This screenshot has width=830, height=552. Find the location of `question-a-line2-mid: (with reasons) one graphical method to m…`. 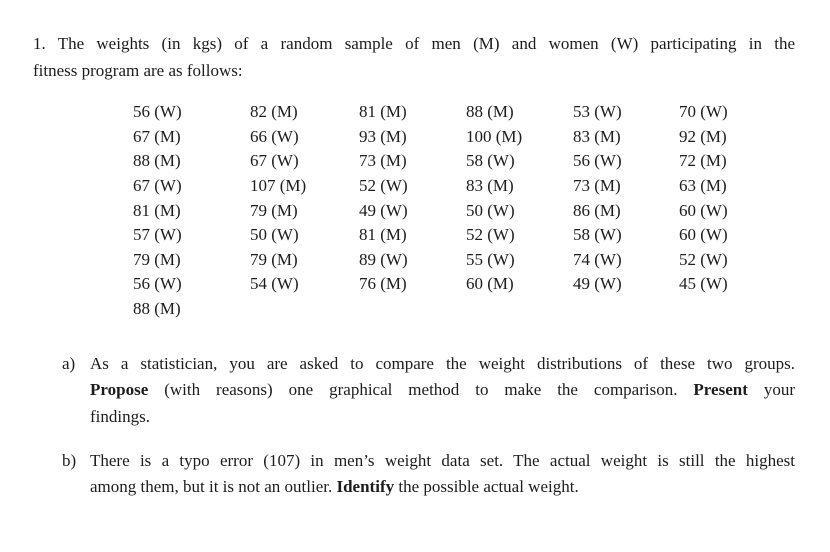

question-a-line2-mid: (with reasons) one graphical method to m… is located at coordinates (421, 390).